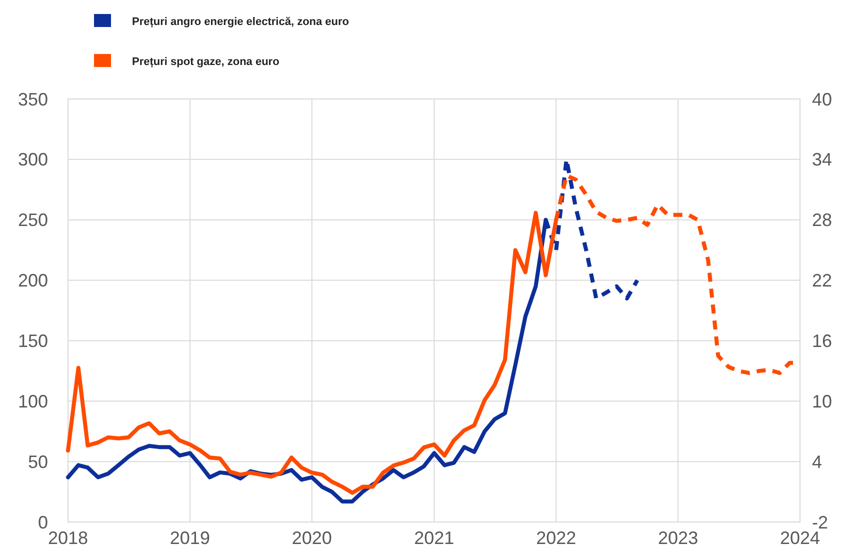 The width and height of the screenshot is (845, 560). I want to click on x-tick-label: 2023, so click(678, 538).